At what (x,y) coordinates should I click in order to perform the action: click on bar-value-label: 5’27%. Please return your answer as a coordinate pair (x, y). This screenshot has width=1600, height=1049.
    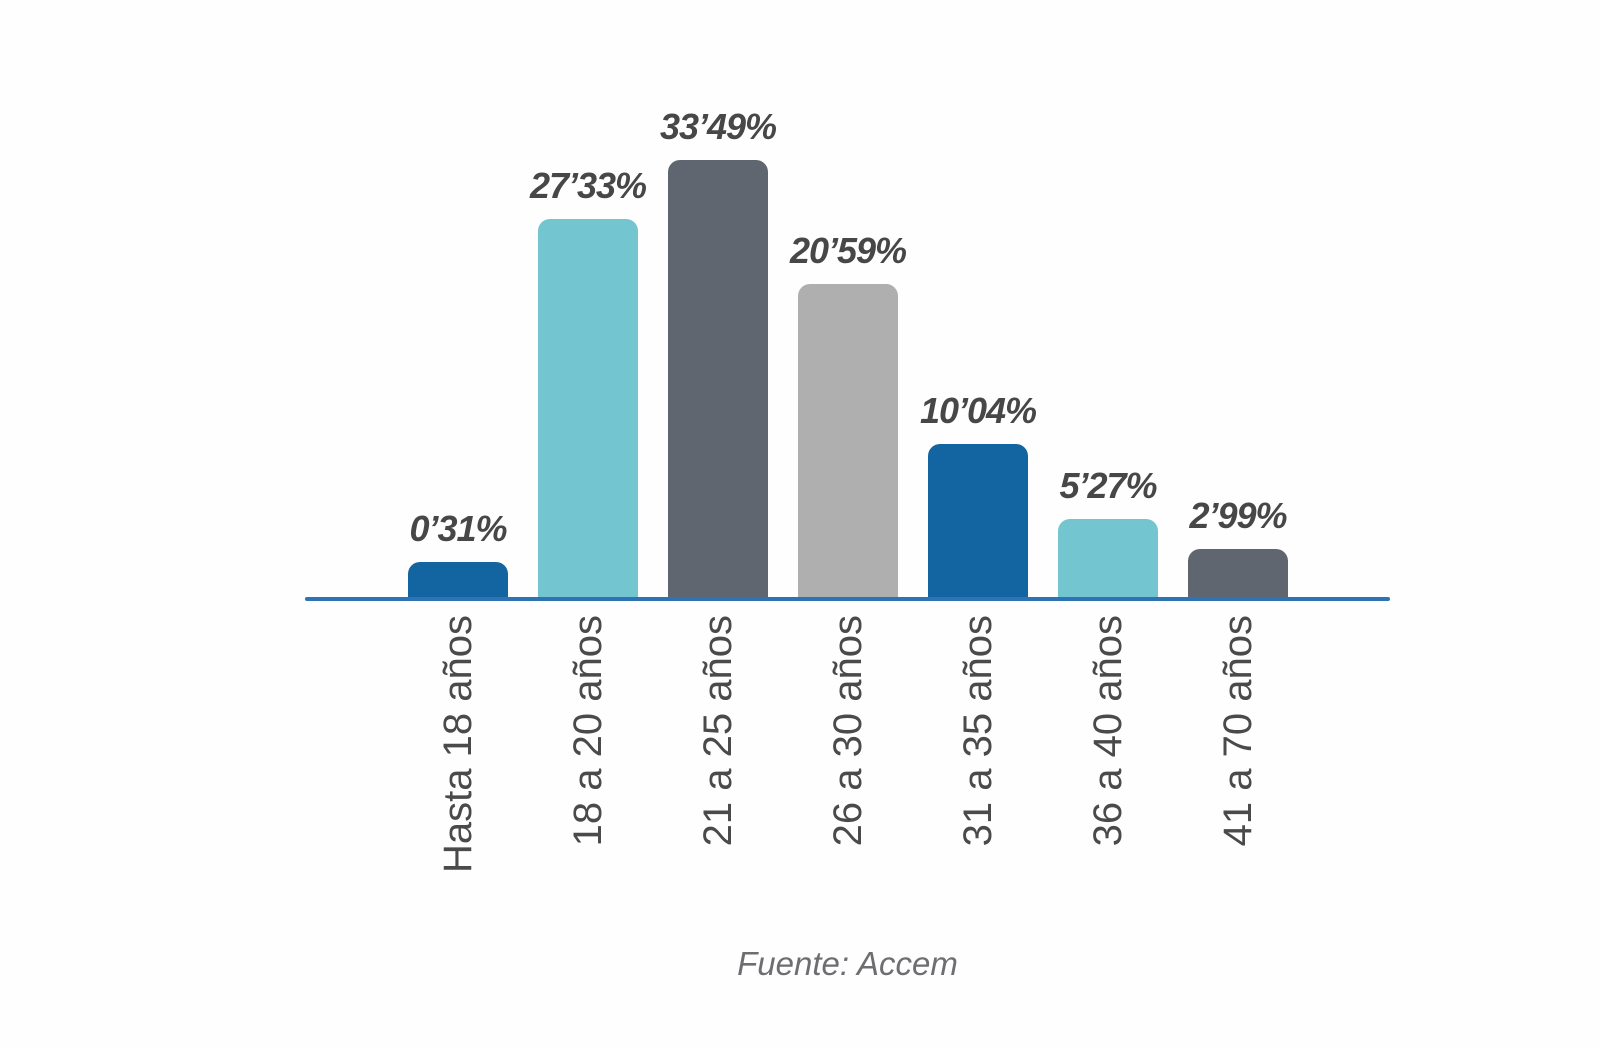
    Looking at the image, I should click on (1108, 485).